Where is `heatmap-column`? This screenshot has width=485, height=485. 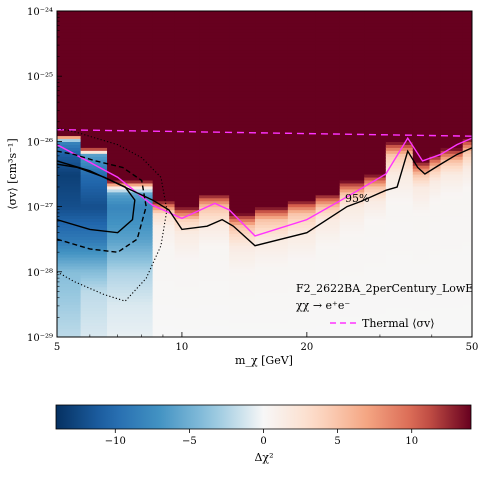 heatmap-column is located at coordinates (467, 174).